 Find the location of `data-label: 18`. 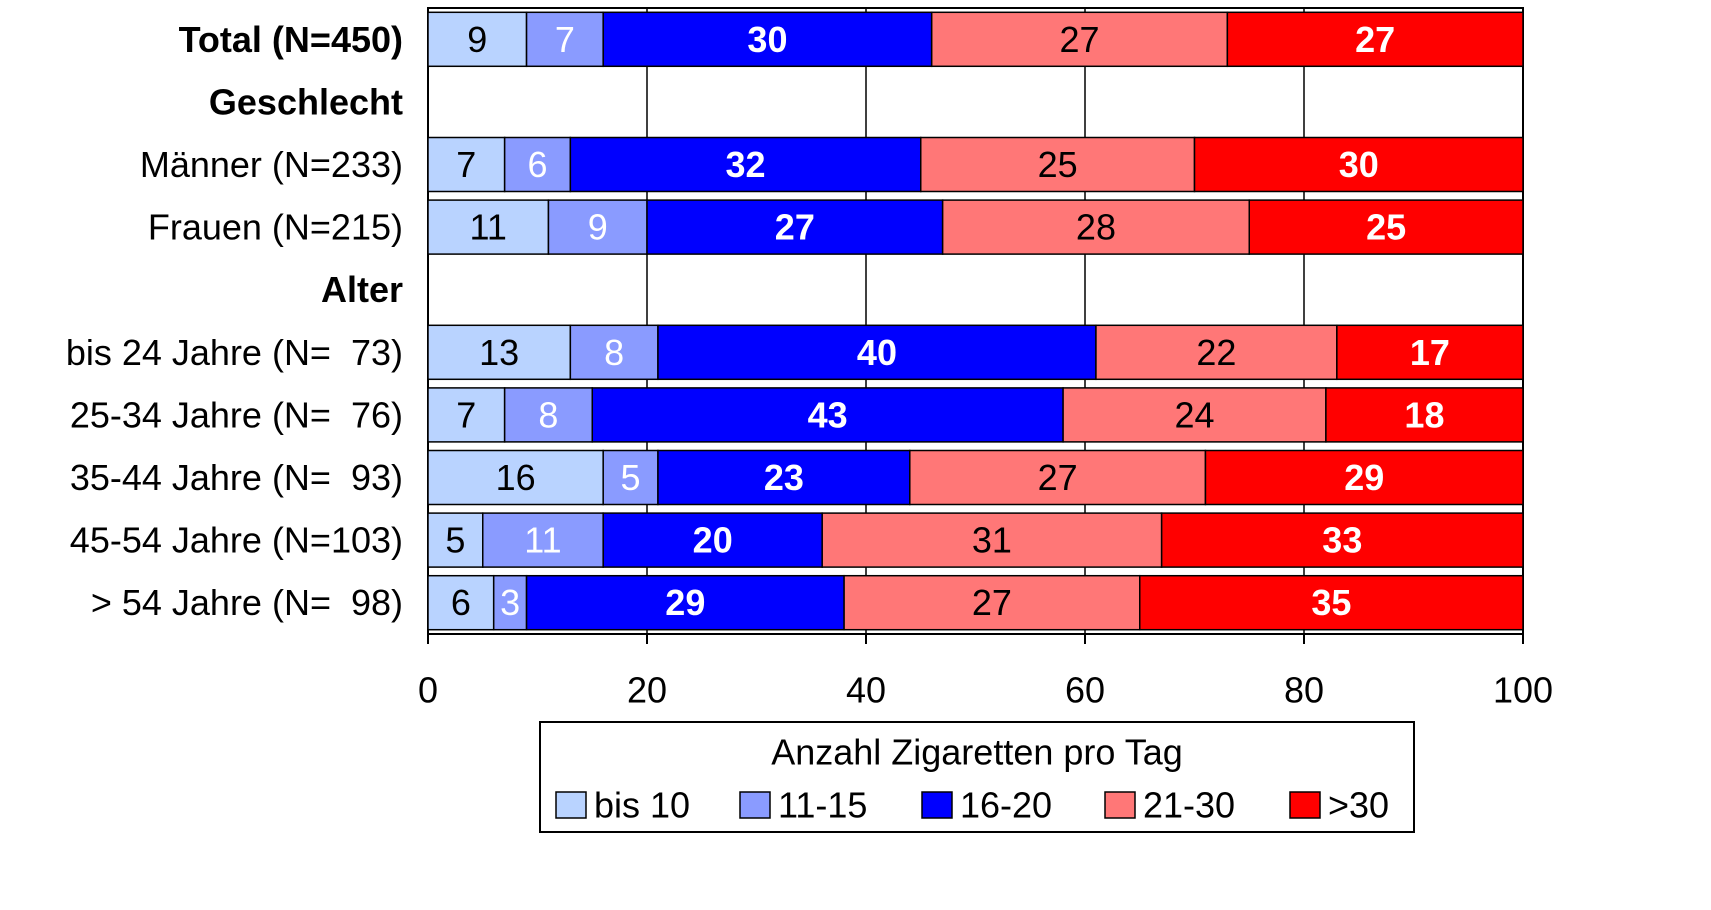

data-label: 18 is located at coordinates (1424, 414).